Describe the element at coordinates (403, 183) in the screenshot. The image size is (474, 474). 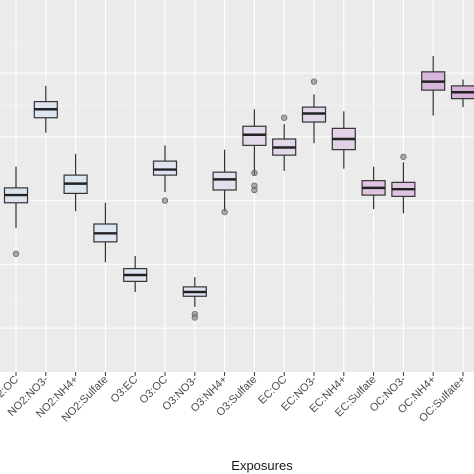
I see `box-OC:NO3-` at that location.